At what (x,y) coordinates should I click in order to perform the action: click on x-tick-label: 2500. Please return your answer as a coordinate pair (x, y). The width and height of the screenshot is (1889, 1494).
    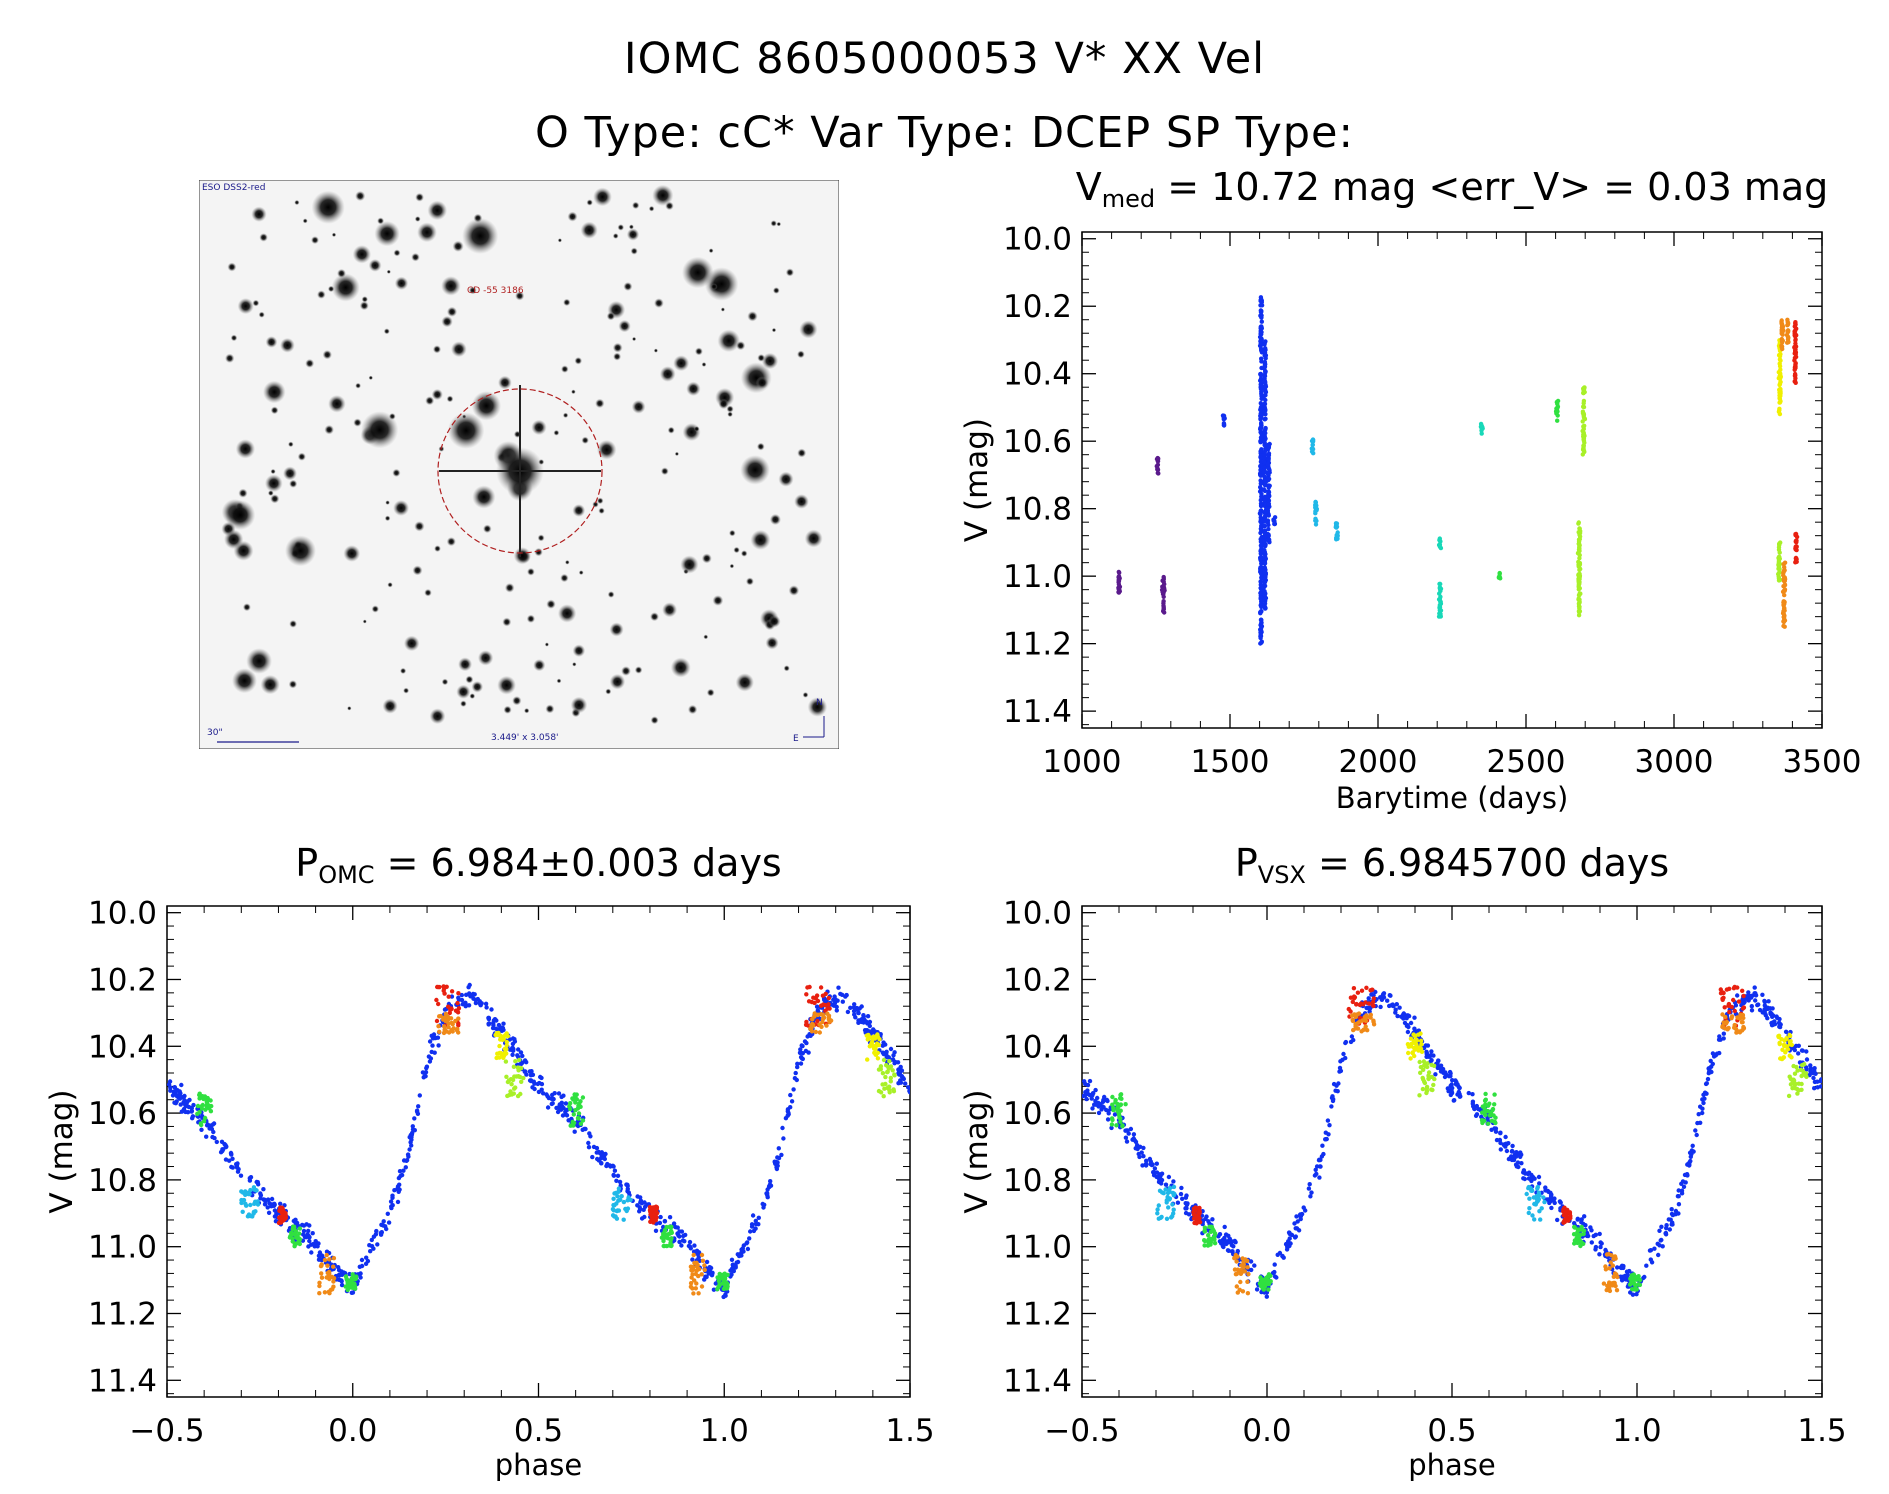
    Looking at the image, I should click on (1526, 762).